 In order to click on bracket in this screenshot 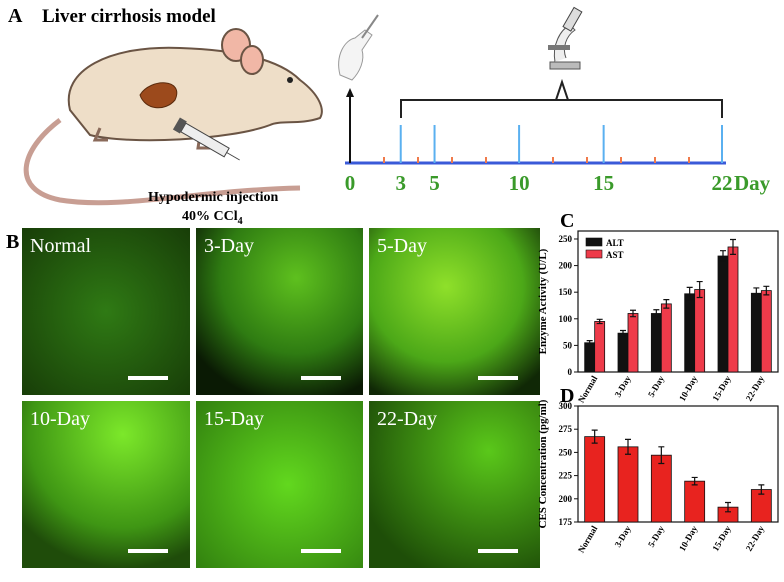, I will do `click(561, 98)`.